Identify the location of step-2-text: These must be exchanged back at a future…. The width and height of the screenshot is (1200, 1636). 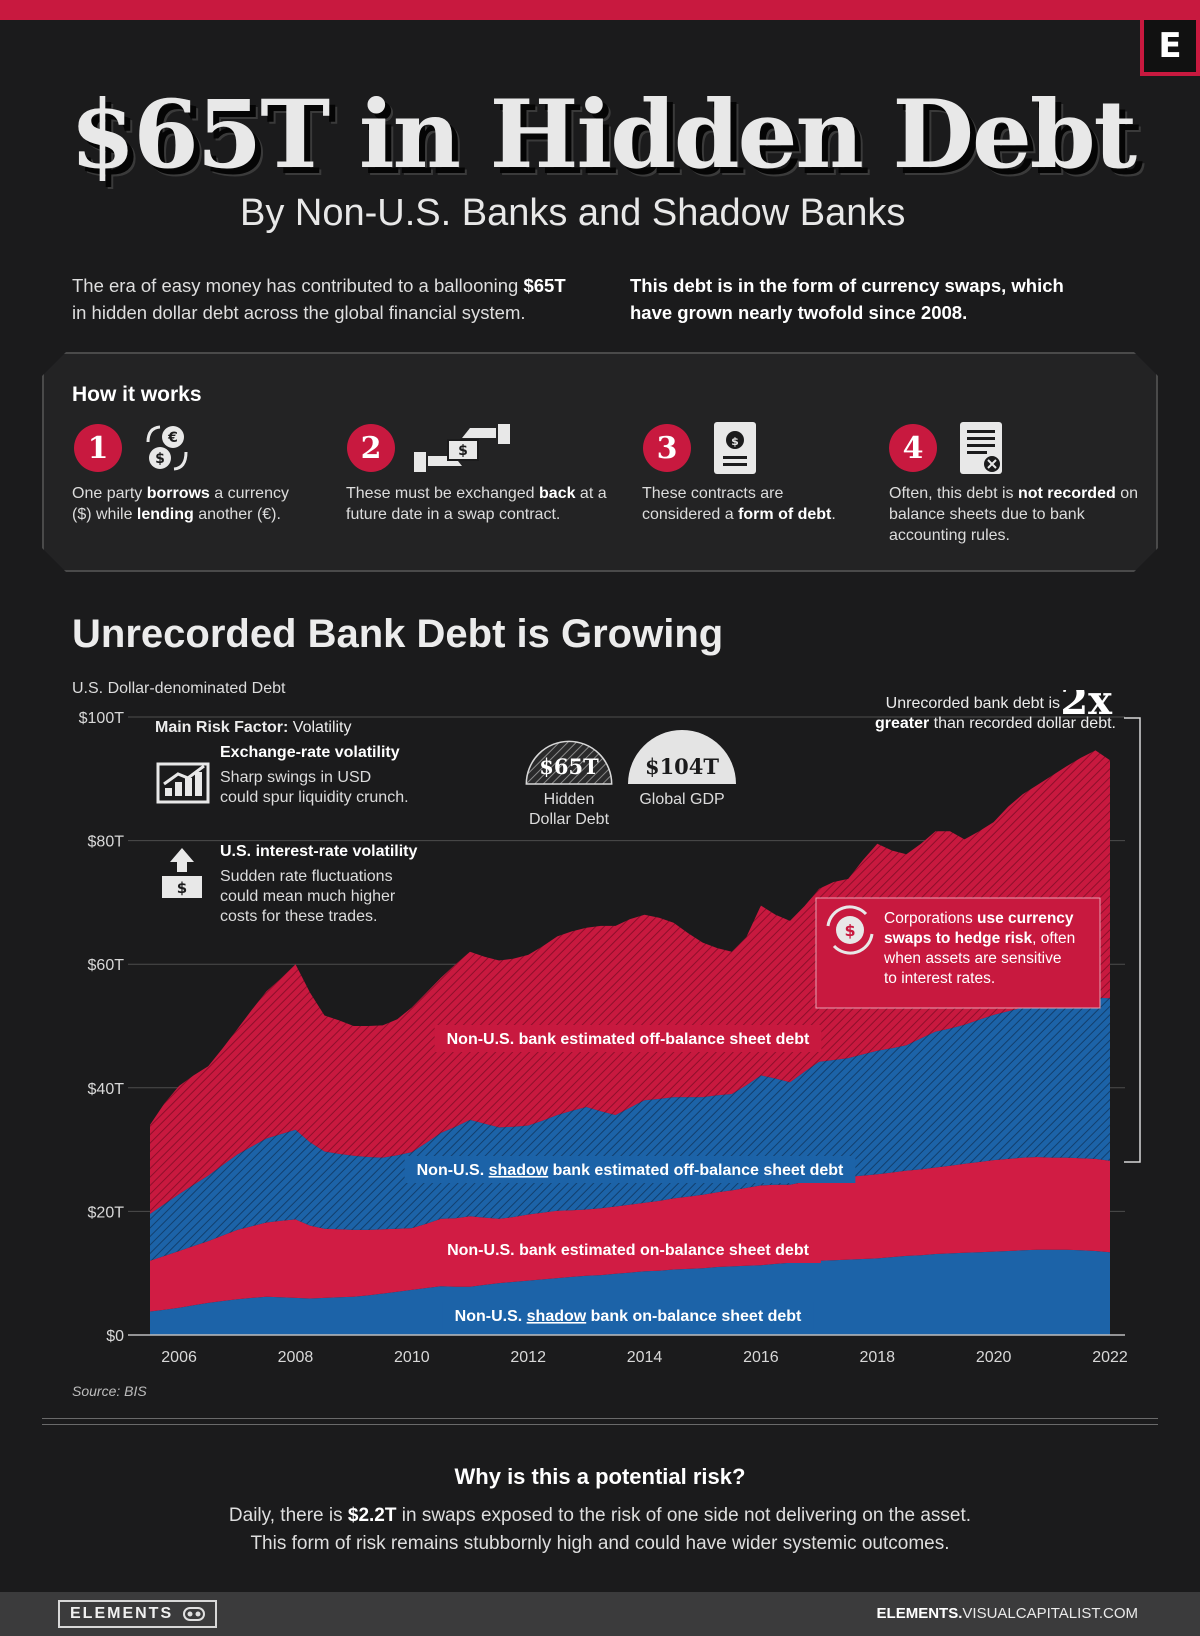
(476, 504).